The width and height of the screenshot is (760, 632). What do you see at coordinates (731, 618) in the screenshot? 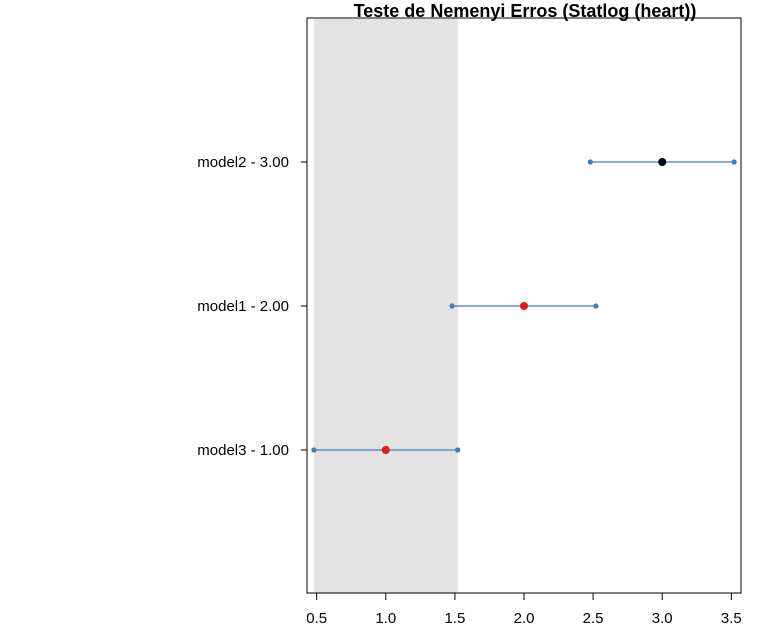
I see `x-tick-label: 3.5` at bounding box center [731, 618].